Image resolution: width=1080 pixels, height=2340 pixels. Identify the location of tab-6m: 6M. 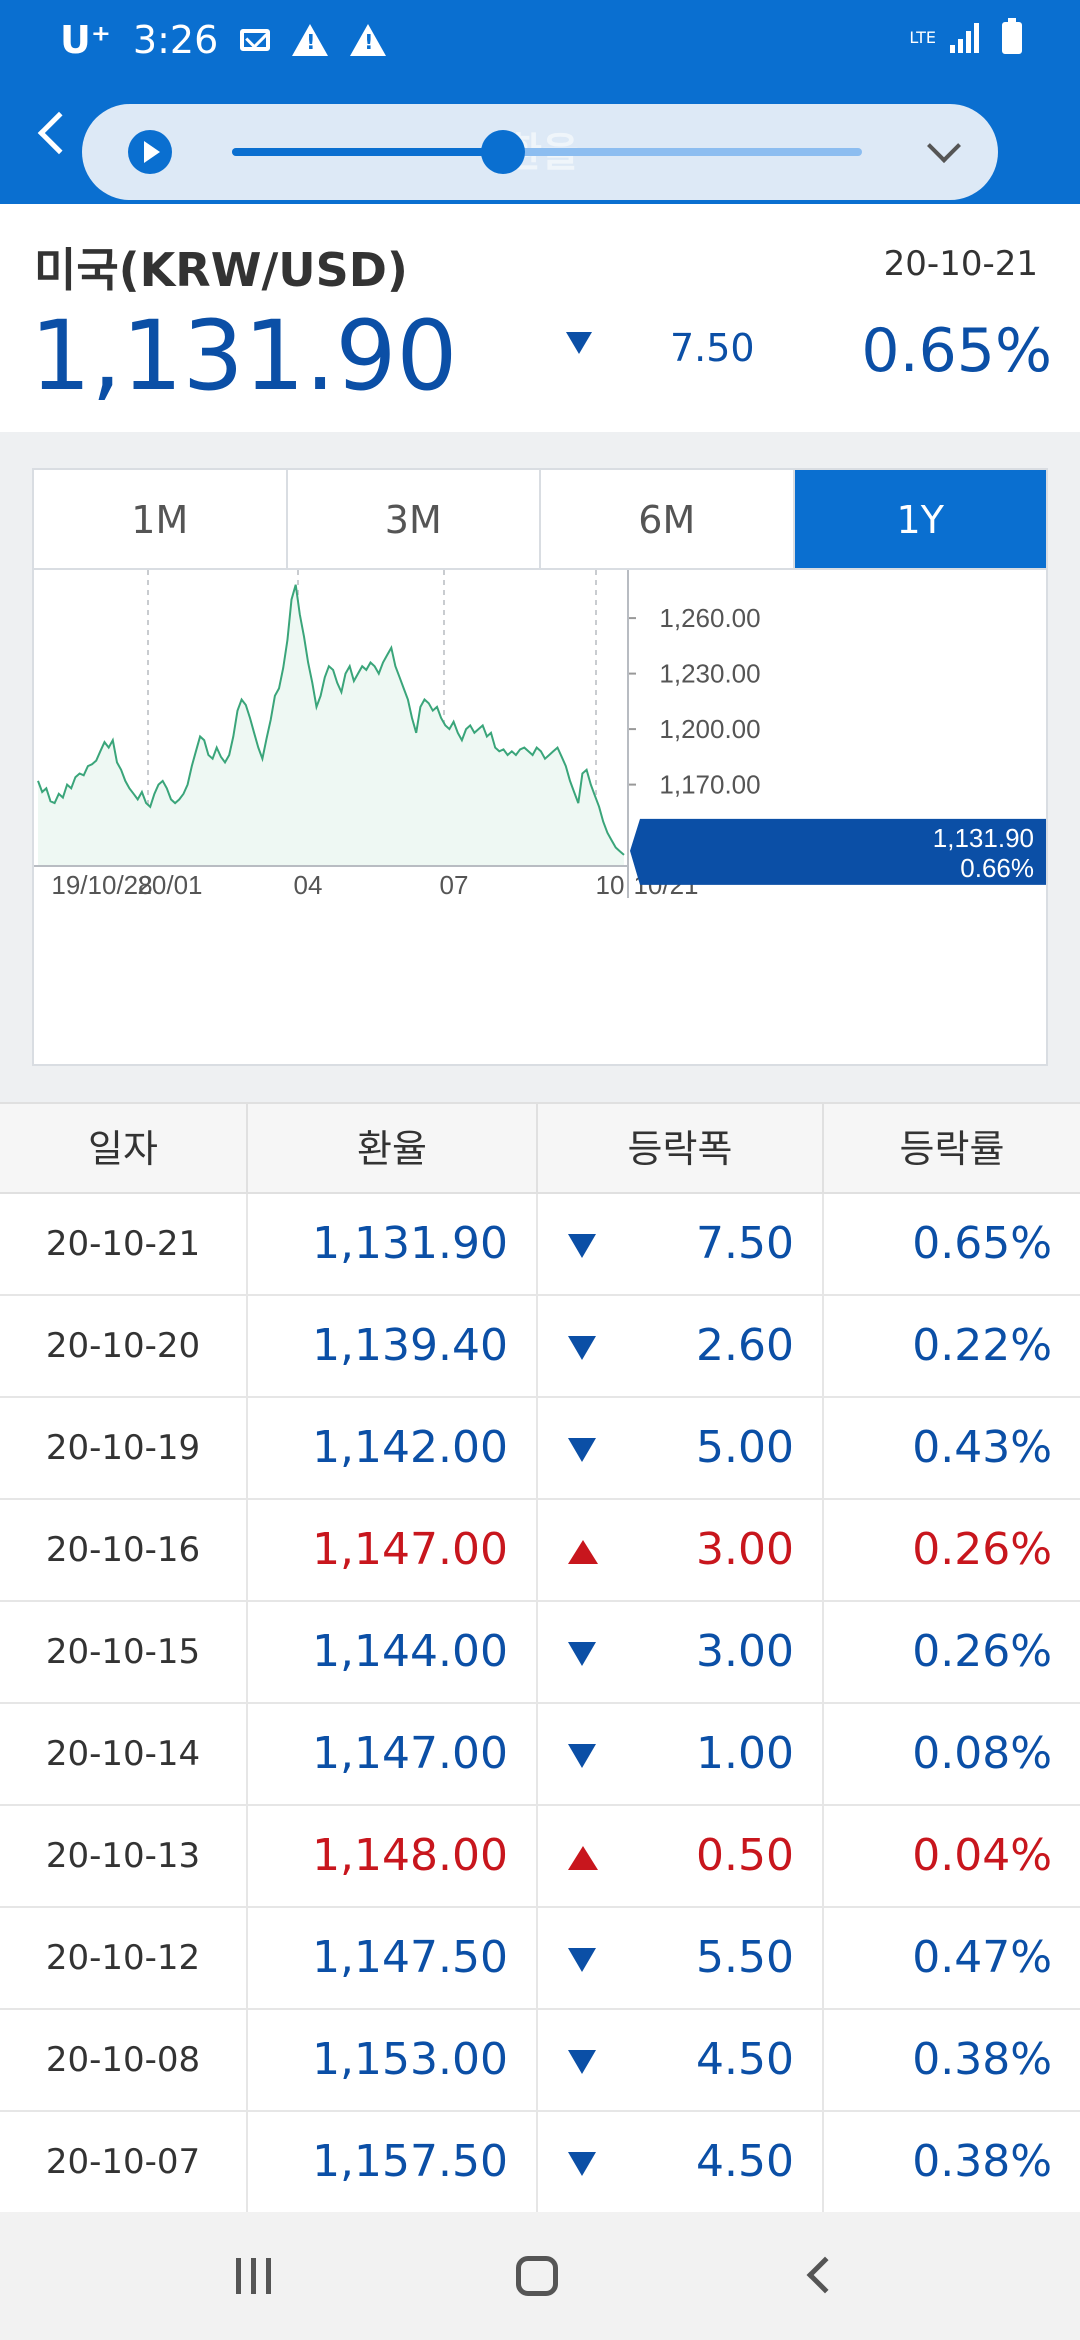
(668, 519).